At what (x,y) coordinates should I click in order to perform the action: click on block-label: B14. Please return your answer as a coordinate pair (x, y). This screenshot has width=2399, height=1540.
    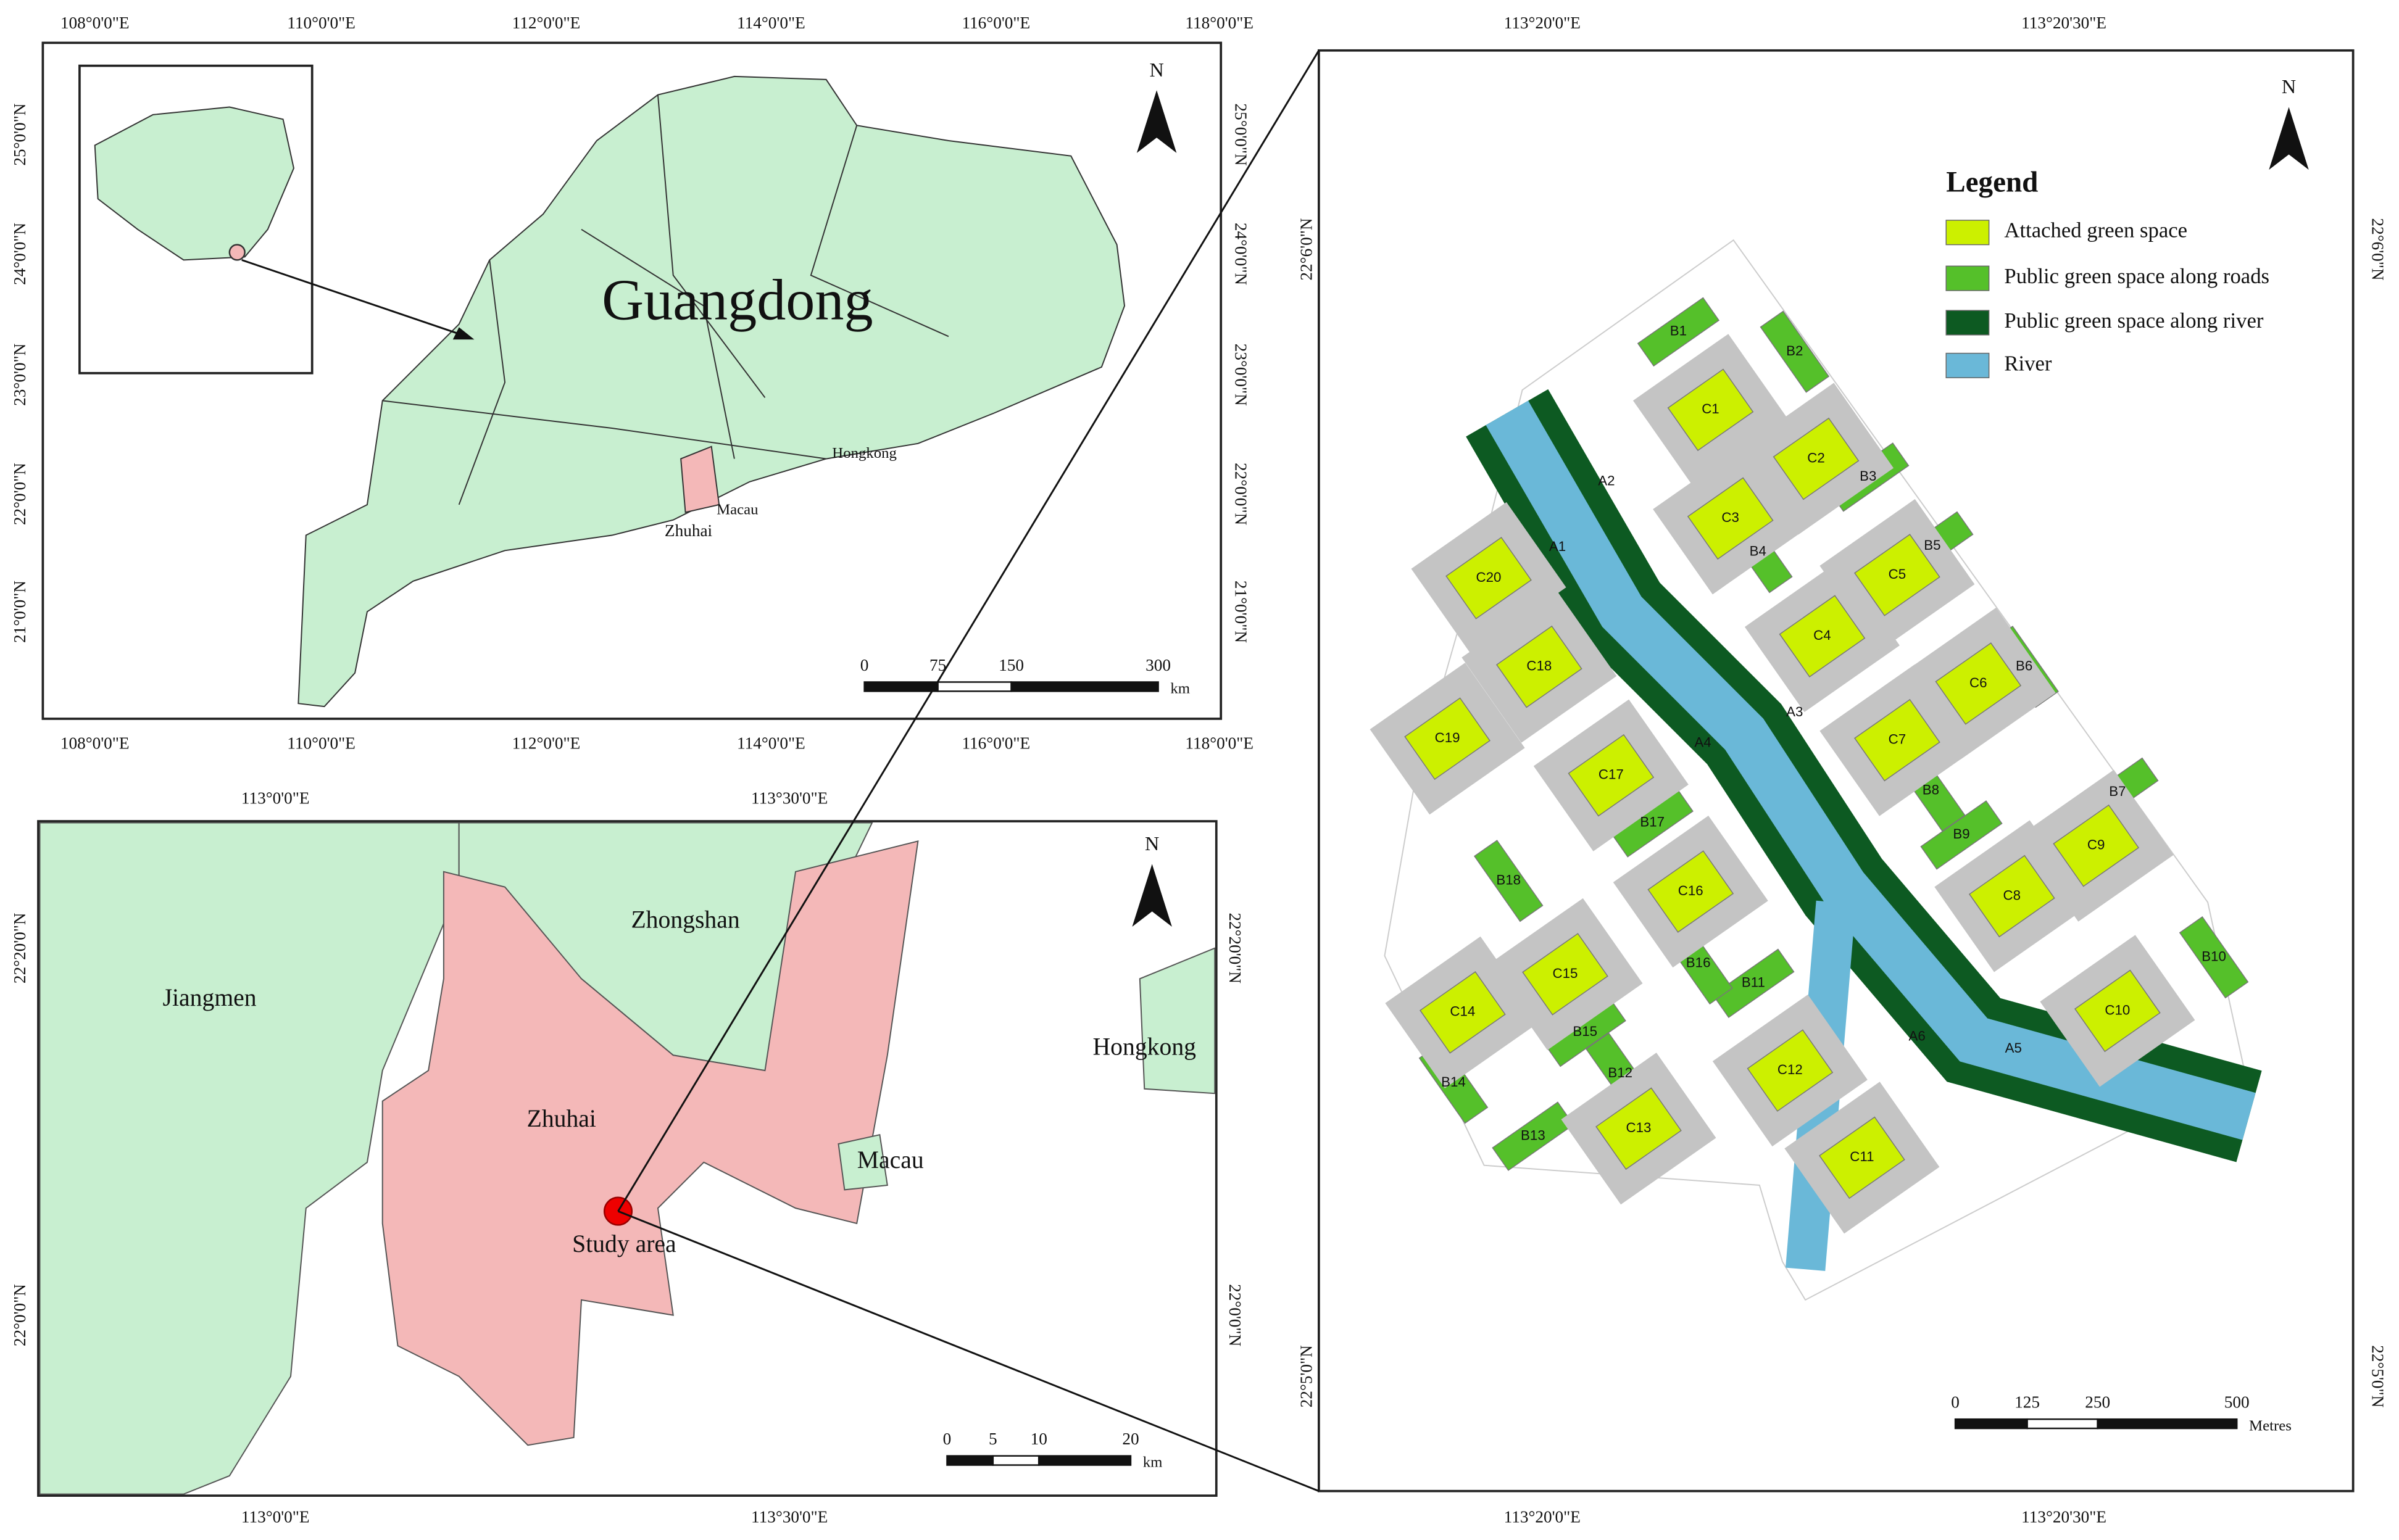
    Looking at the image, I should click on (1453, 1082).